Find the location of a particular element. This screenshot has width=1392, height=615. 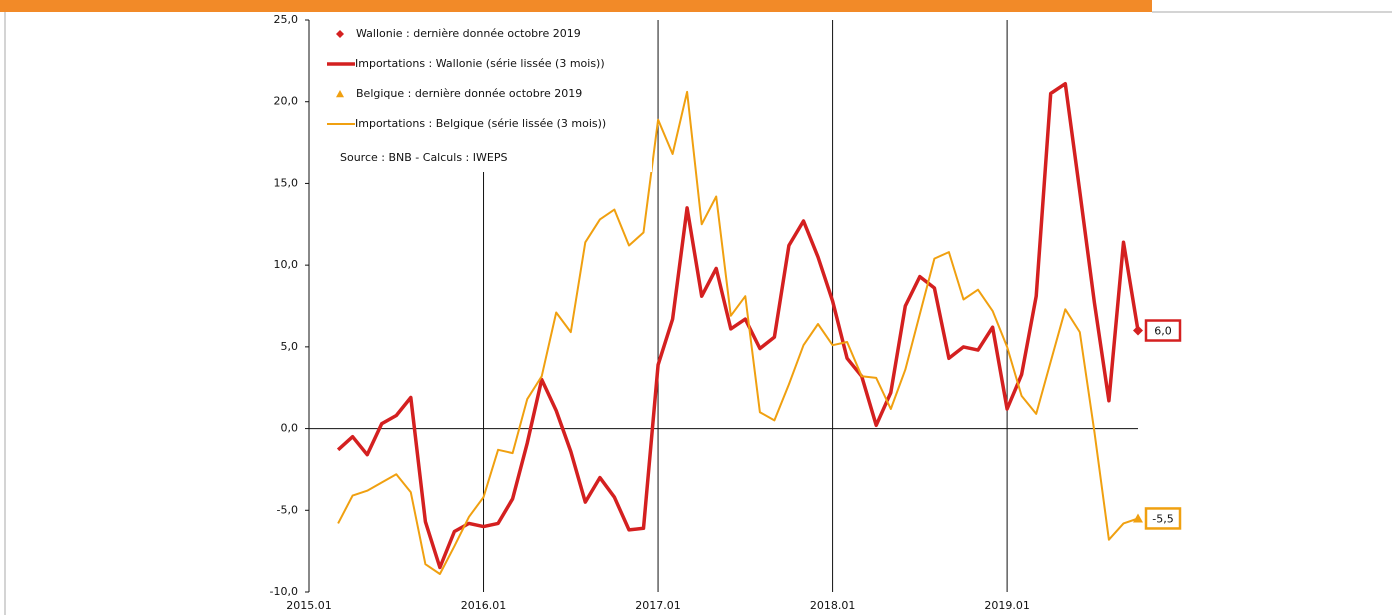

x-tick-label: 2017.01 is located at coordinates (658, 605).